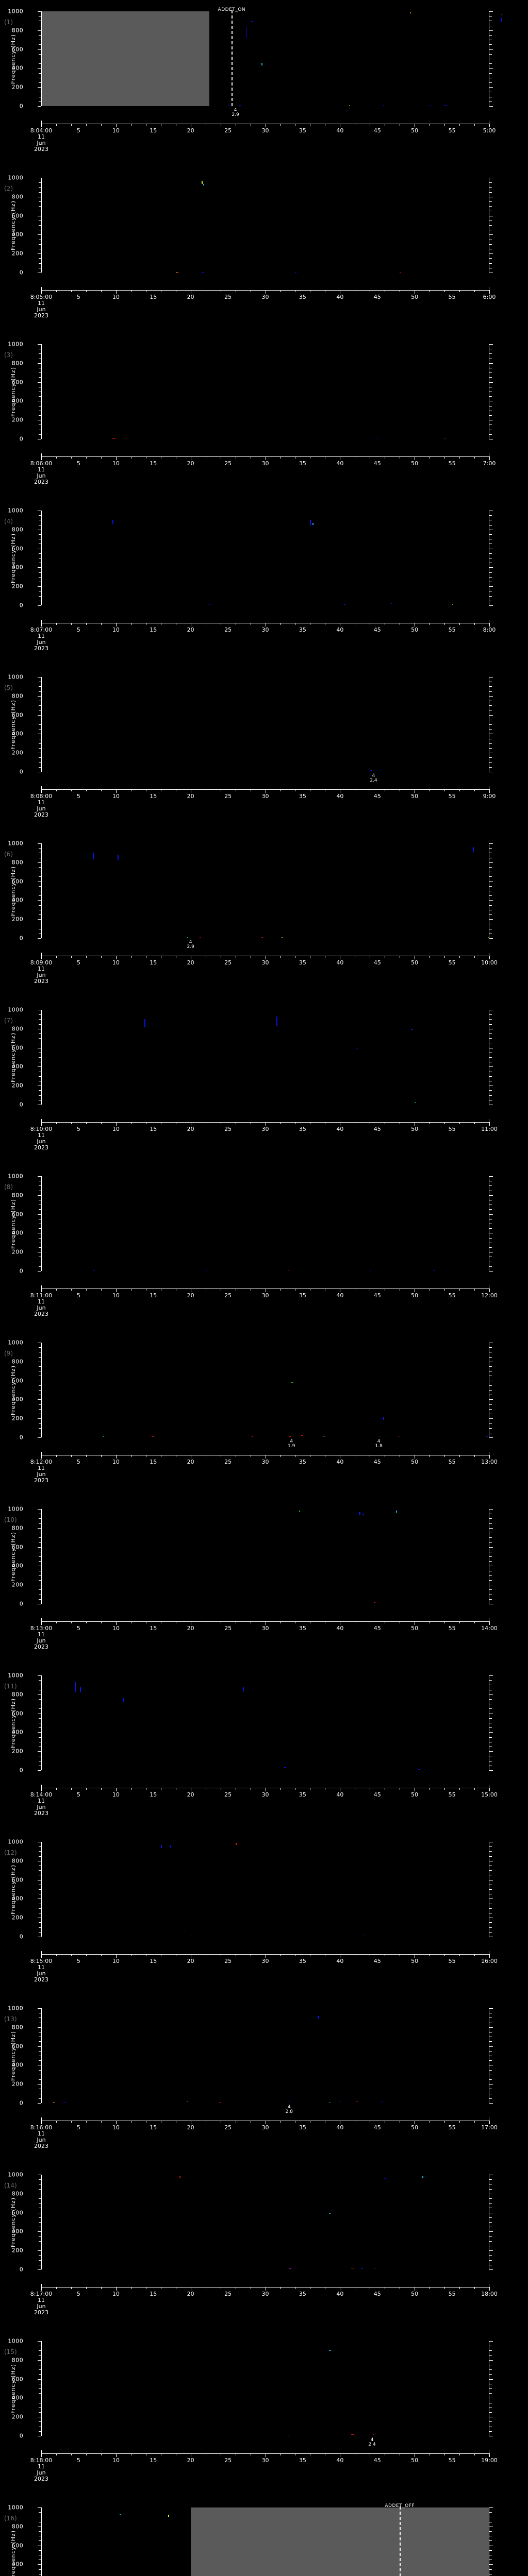 Image resolution: width=528 pixels, height=2576 pixels. What do you see at coordinates (489, 1961) in the screenshot?
I see `x-axis-end-label: 16:00` at bounding box center [489, 1961].